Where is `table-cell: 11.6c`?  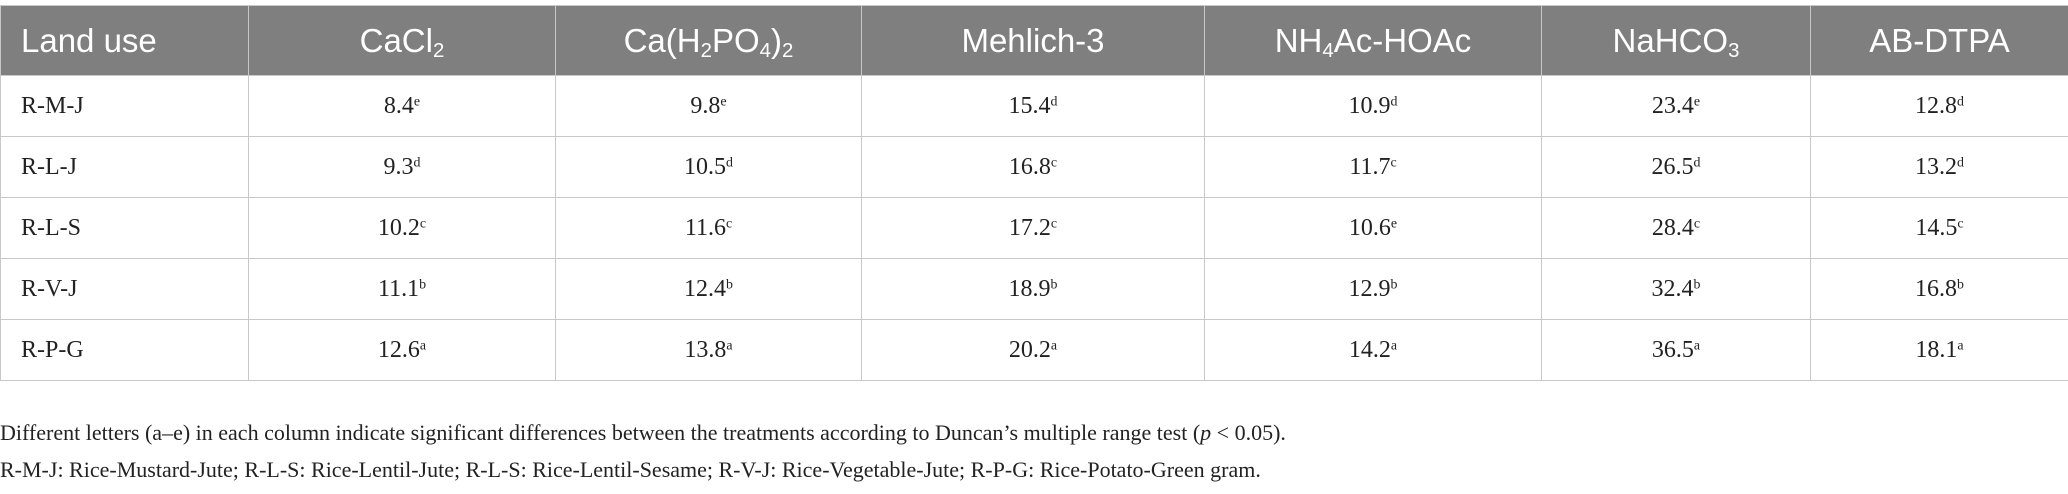
table-cell: 11.6c is located at coordinates (708, 228).